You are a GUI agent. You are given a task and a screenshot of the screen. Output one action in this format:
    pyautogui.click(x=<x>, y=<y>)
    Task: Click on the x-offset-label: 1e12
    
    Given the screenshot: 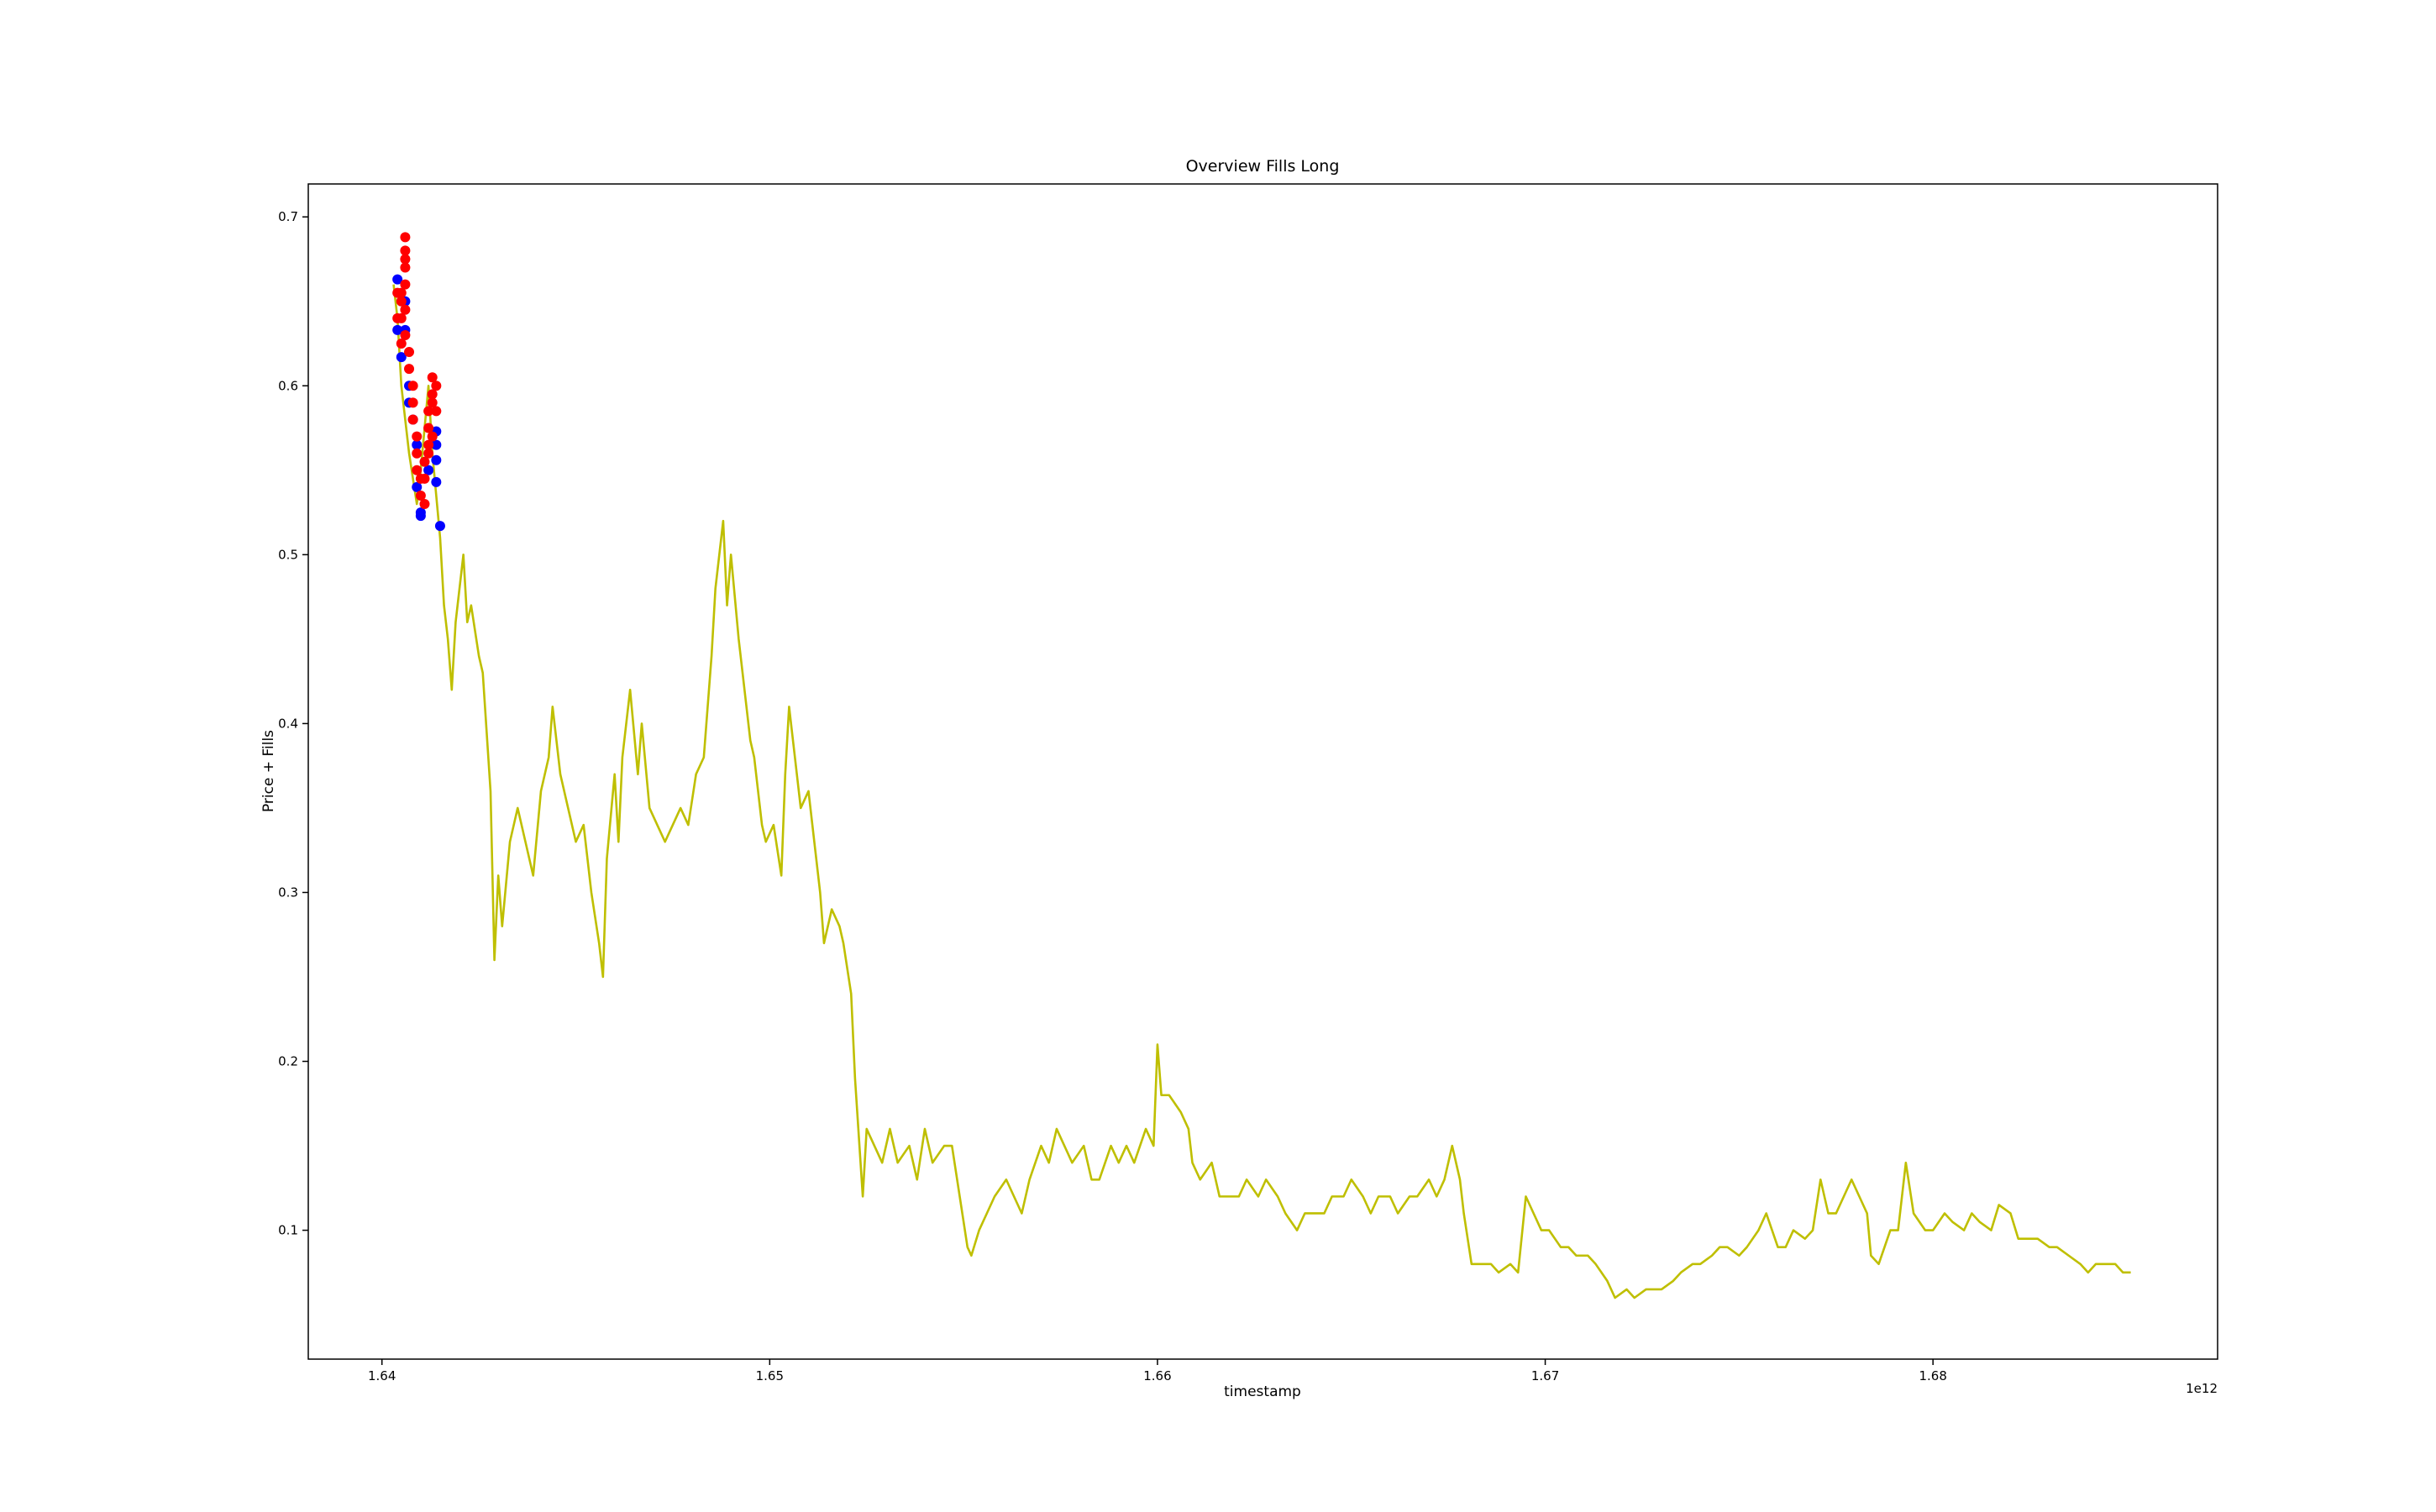 What is the action you would take?
    pyautogui.click(x=2202, y=1388)
    